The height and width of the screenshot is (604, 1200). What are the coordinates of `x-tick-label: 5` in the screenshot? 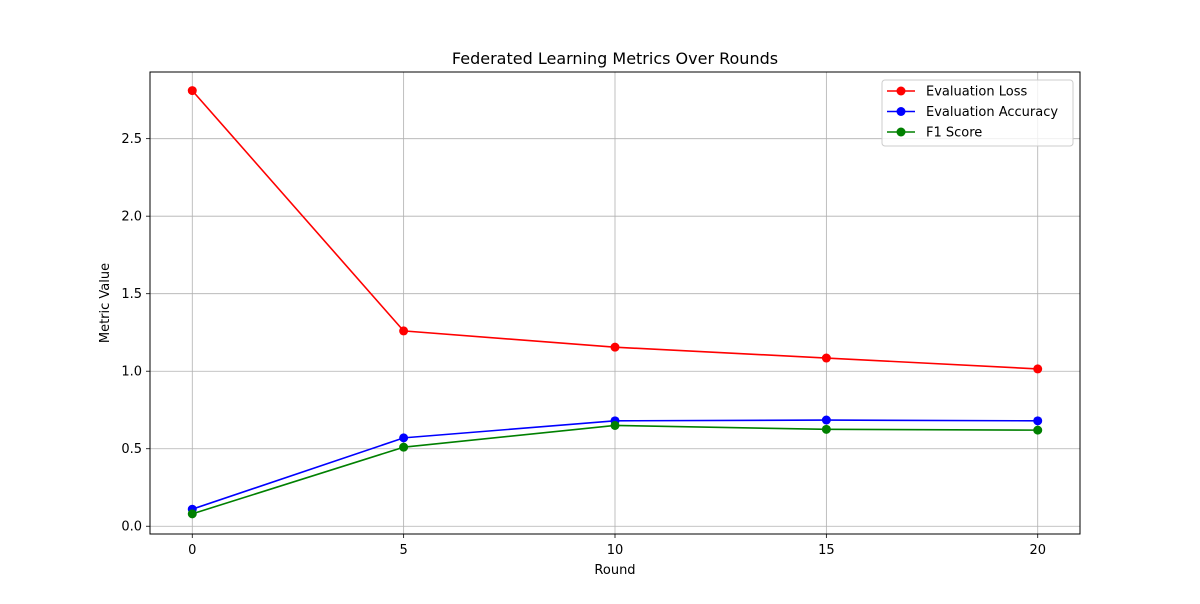 It's located at (403, 550).